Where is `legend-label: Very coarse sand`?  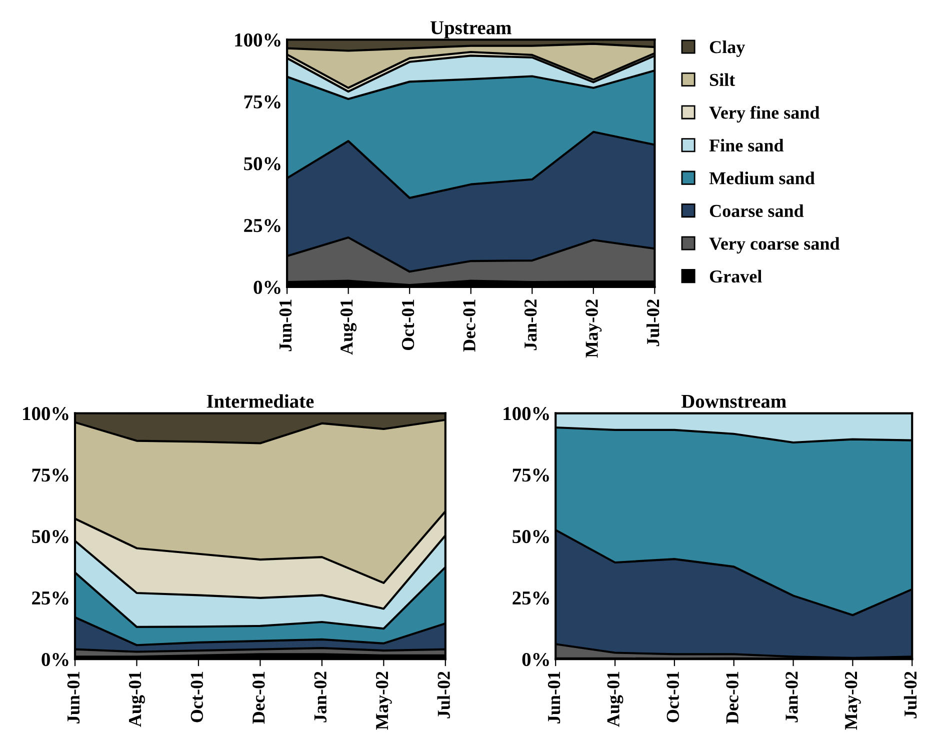 legend-label: Very coarse sand is located at coordinates (774, 245).